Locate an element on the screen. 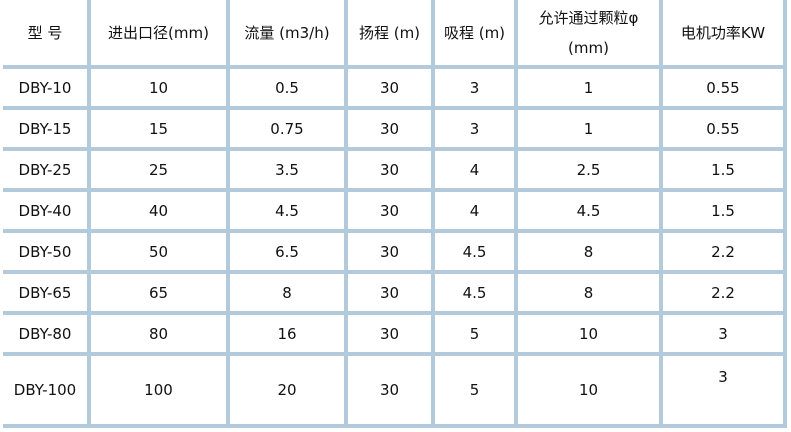 The width and height of the screenshot is (791, 432). cell-flow: 8 is located at coordinates (287, 292).